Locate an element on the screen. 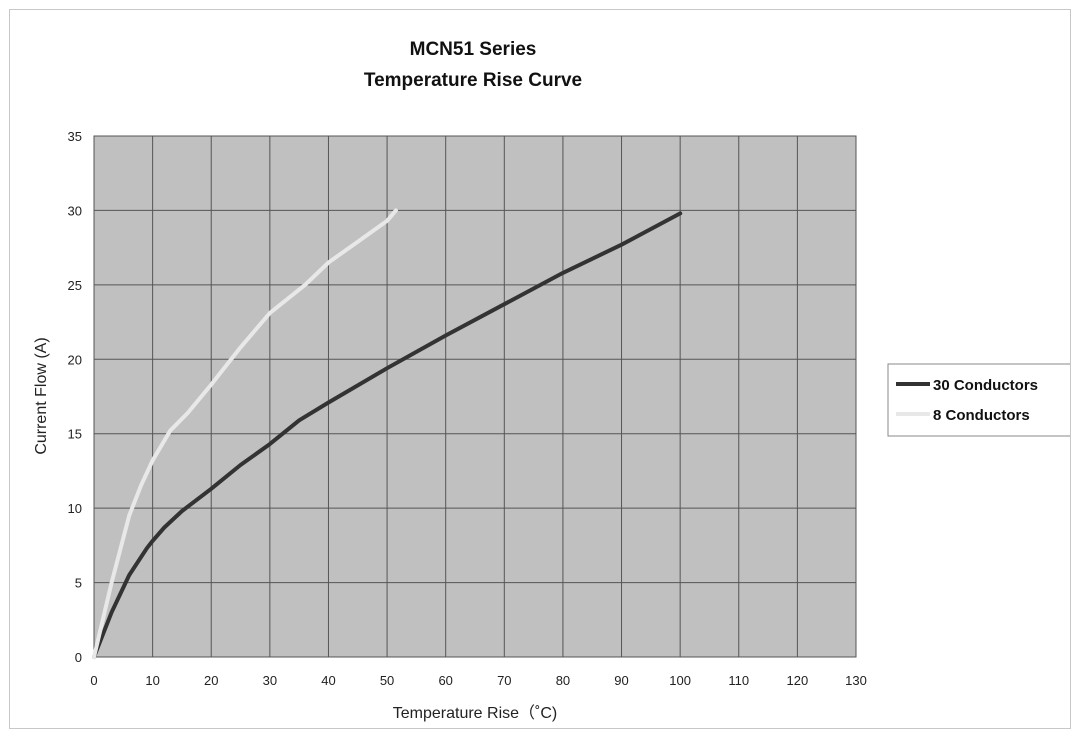  x-tick-label: 10 is located at coordinates (152, 680).